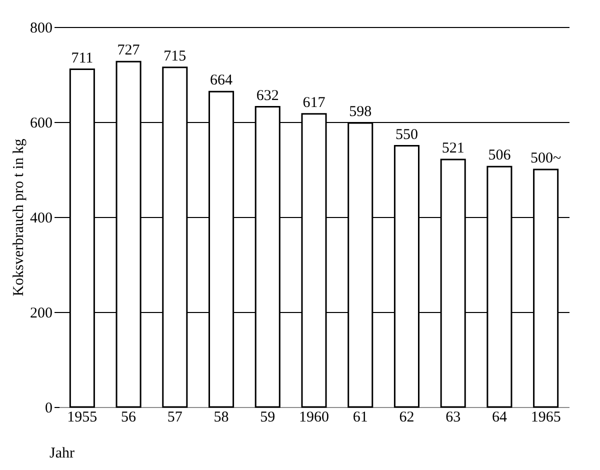 Image resolution: width=600 pixels, height=470 pixels. Describe the element at coordinates (267, 96) in the screenshot. I see `data-label: 632` at that location.